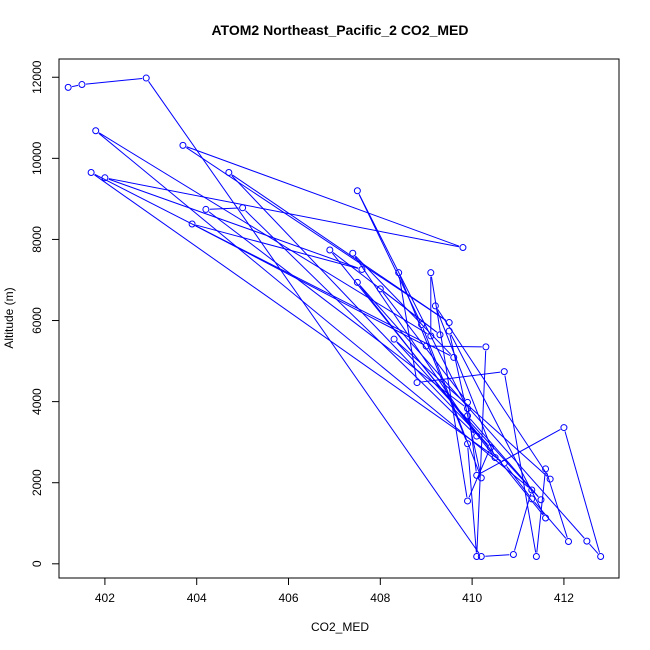 The image size is (650, 650). I want to click on y-tick-label: 4000, so click(37, 401).